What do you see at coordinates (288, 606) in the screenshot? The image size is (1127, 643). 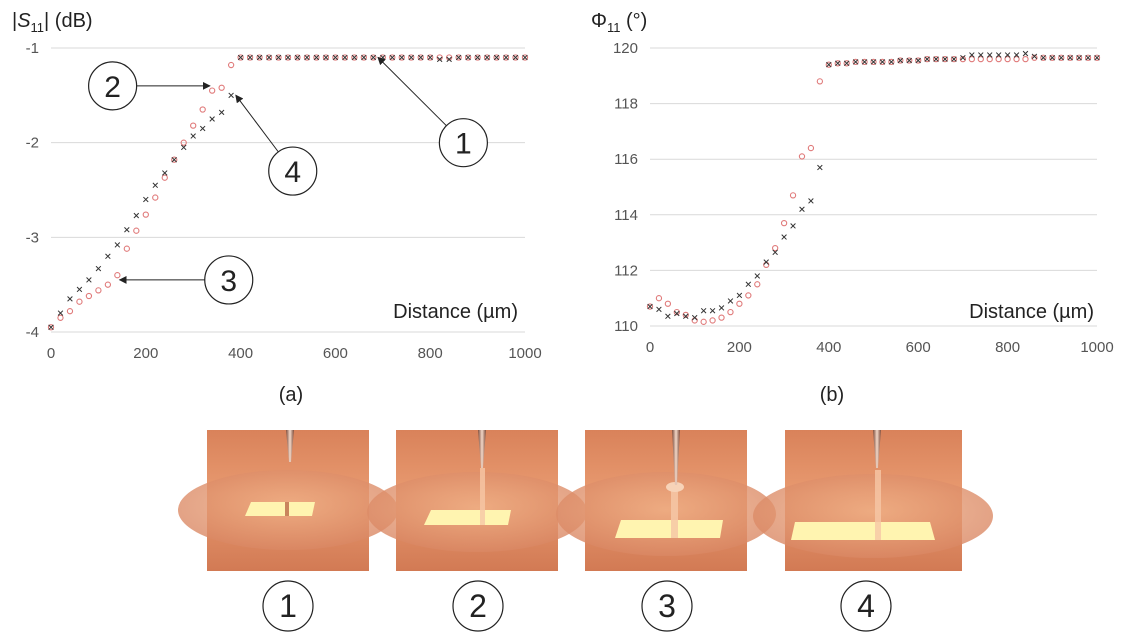 I see `photo-label-1: 1` at bounding box center [288, 606].